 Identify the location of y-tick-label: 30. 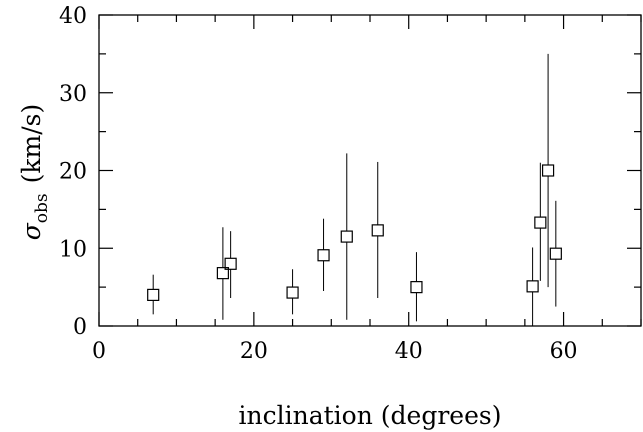
(73, 94).